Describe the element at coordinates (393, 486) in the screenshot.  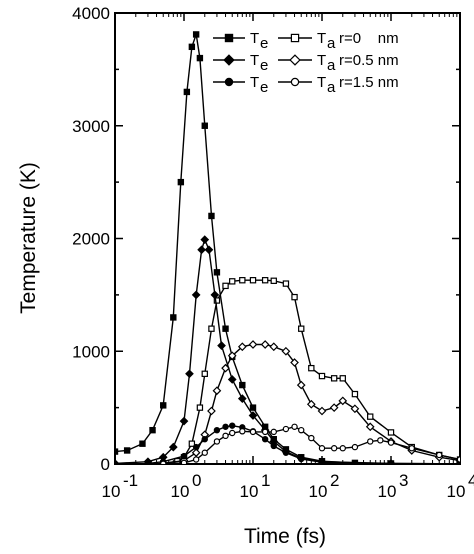
I see `x-tick-label: 10³` at that location.